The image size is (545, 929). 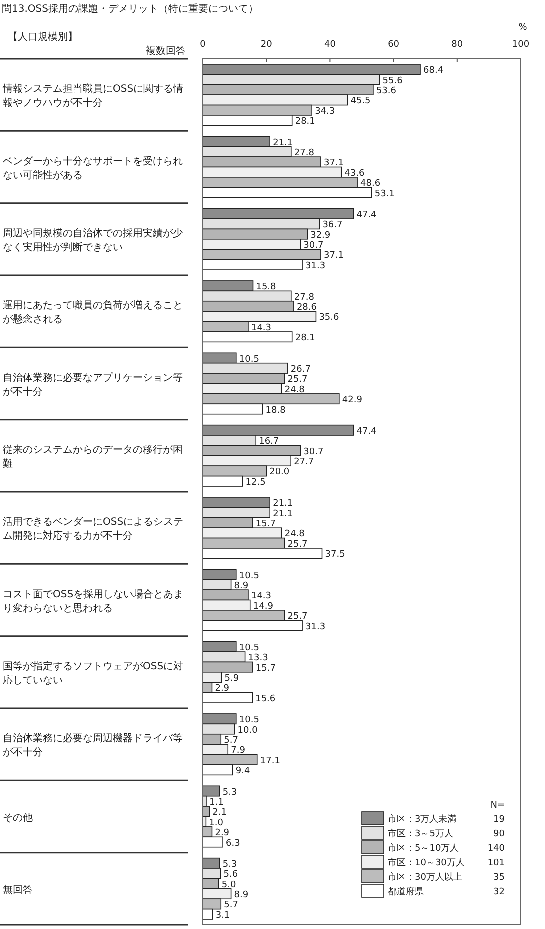 What do you see at coordinates (93, 96) in the screenshot?
I see `y-tick-label: 情報システム担当職員にOSSに関する情報やノウハウが不十分` at bounding box center [93, 96].